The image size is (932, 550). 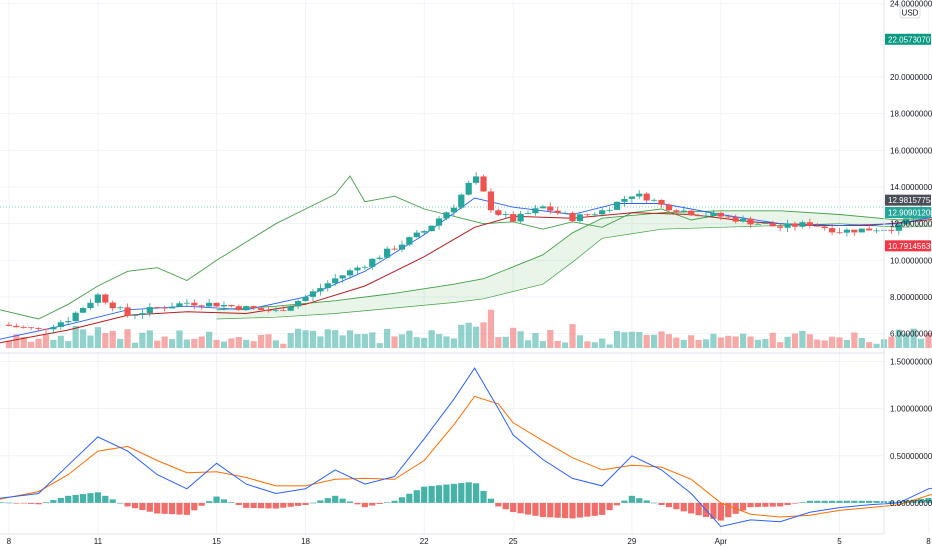 I want to click on price-tick-label: 12.00000000, so click(x=911, y=224).